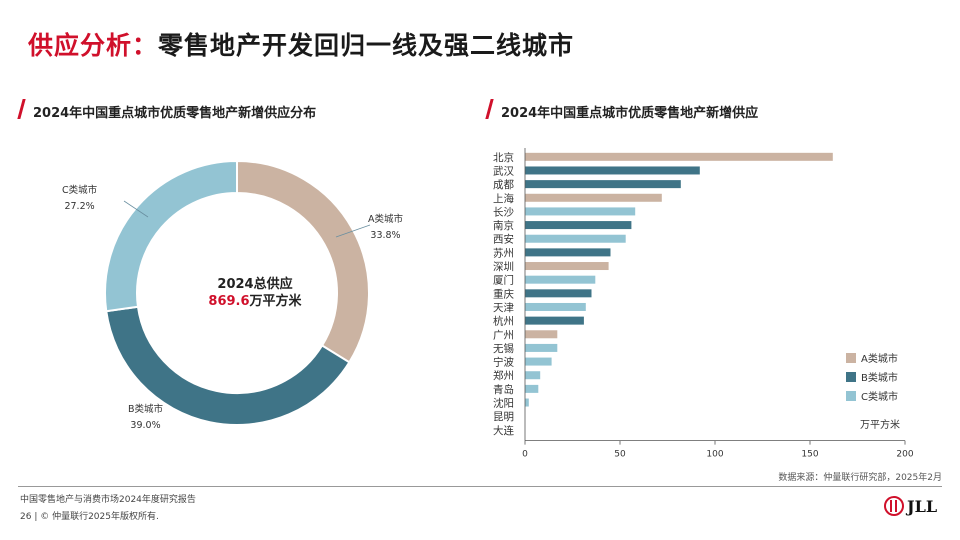 Image resolution: width=960 pixels, height=540 pixels. What do you see at coordinates (503, 198) in the screenshot?
I see `bar-category-label: 上海` at bounding box center [503, 198].